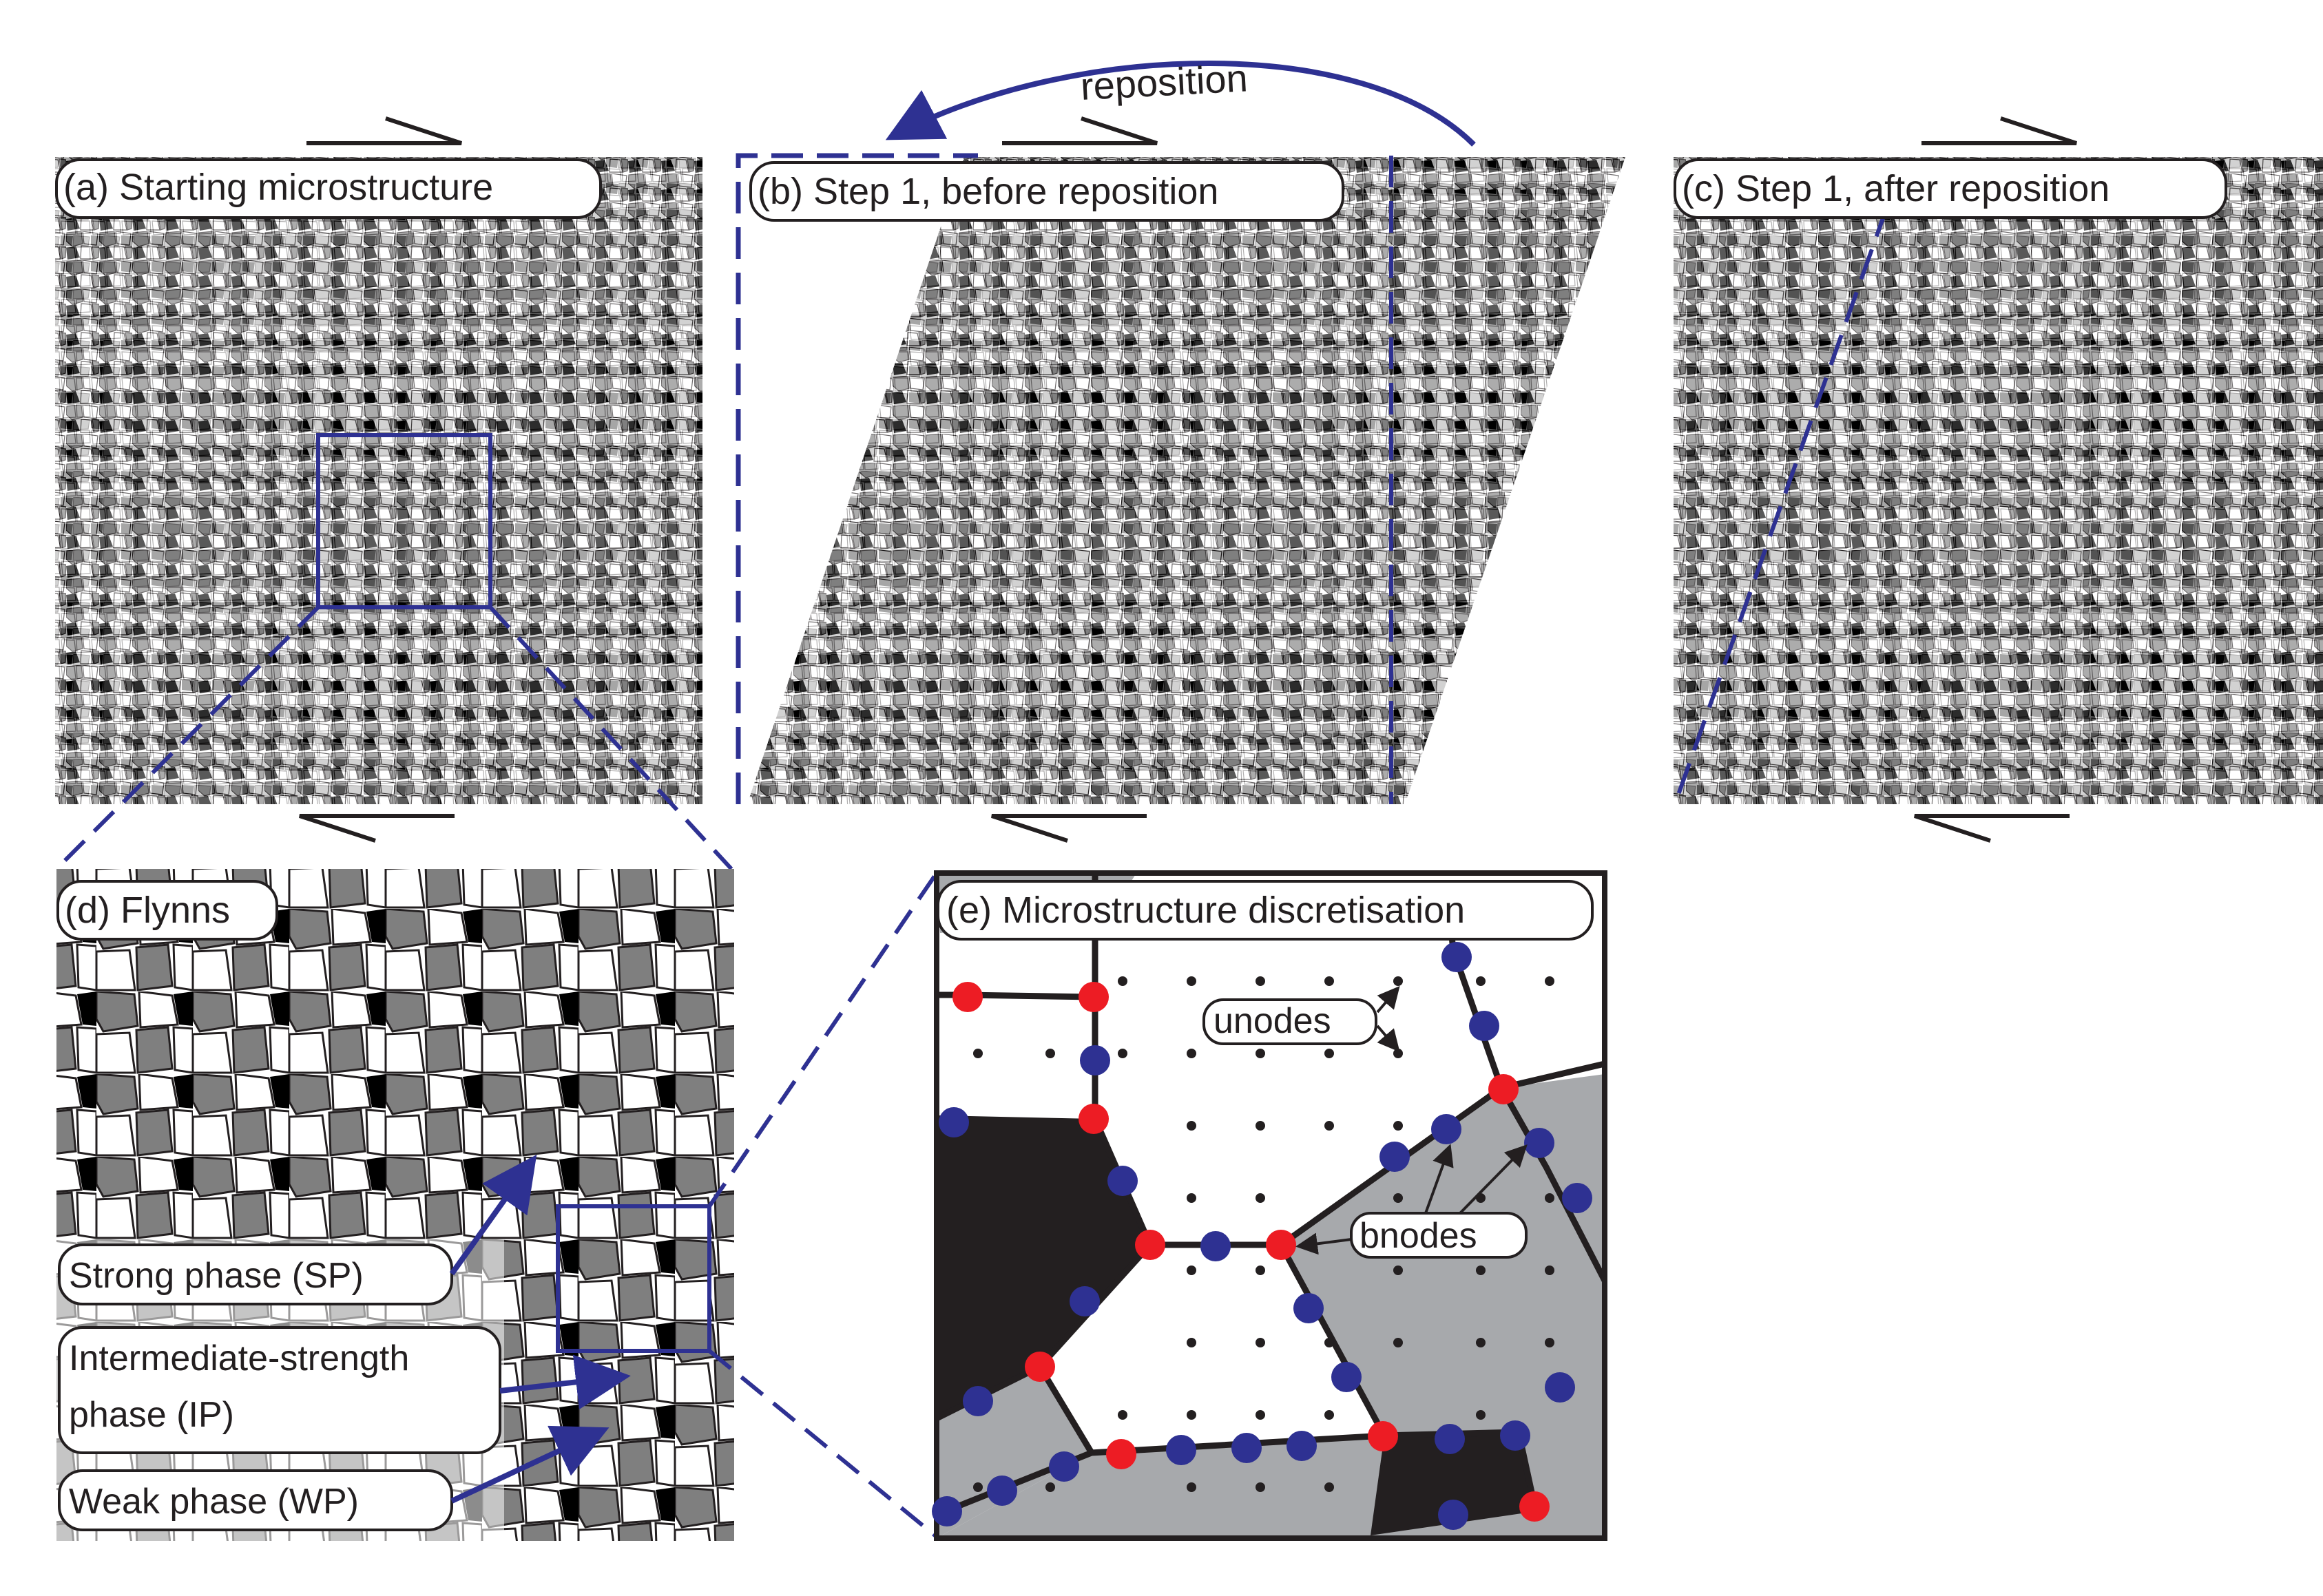  I want to click on panel-c-label-box, so click(1950, 188).